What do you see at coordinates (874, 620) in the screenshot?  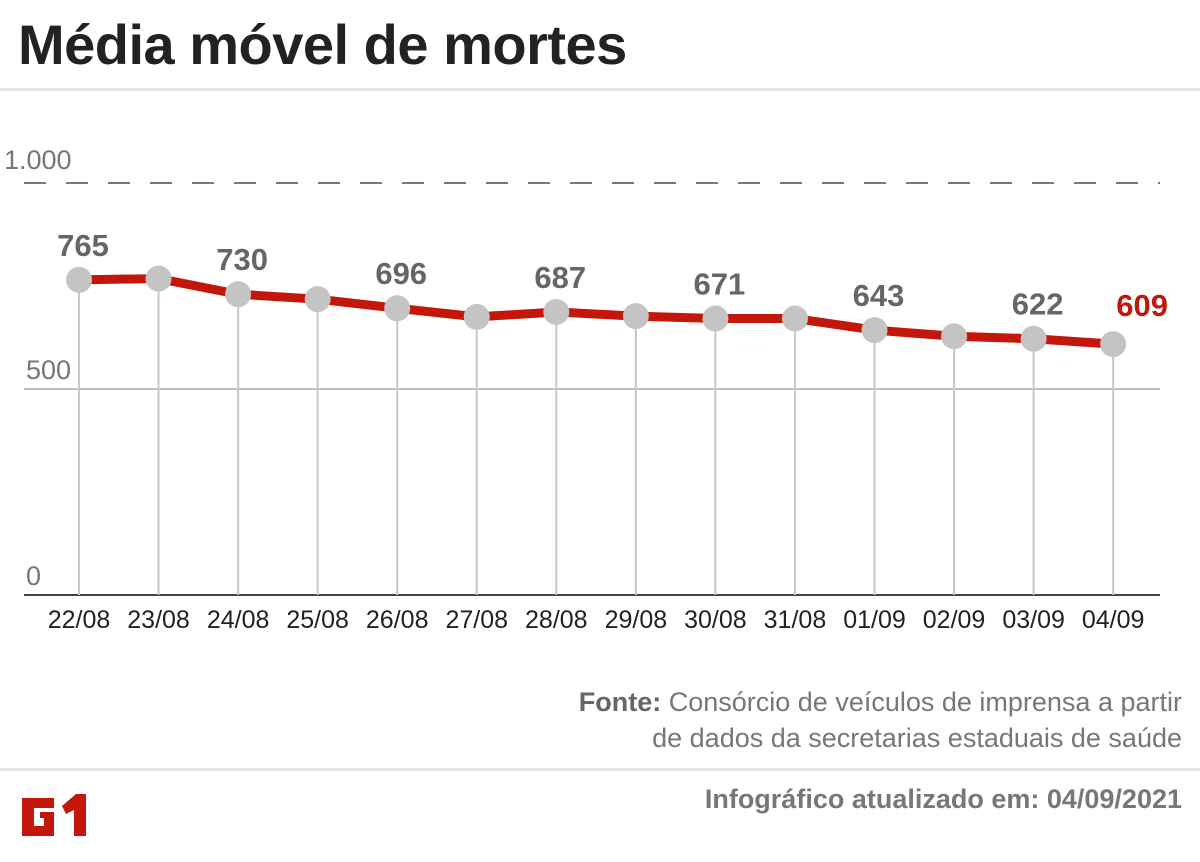 I see `x-tick-label: 01/09` at bounding box center [874, 620].